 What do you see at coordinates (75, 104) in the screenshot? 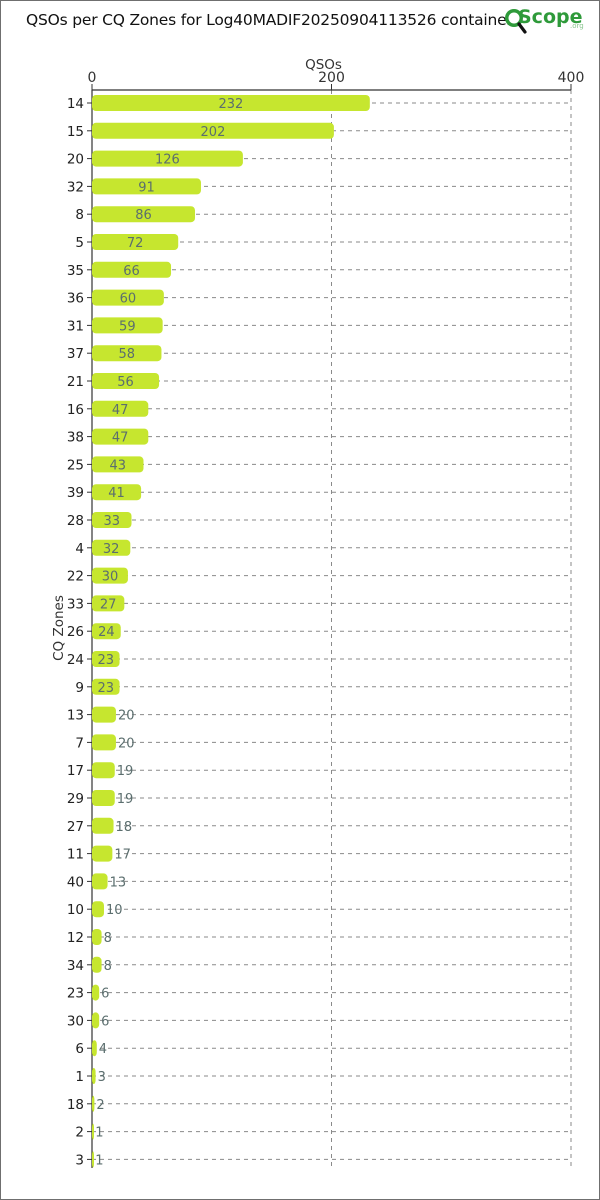
I see `y-tick-label: 14` at bounding box center [75, 104].